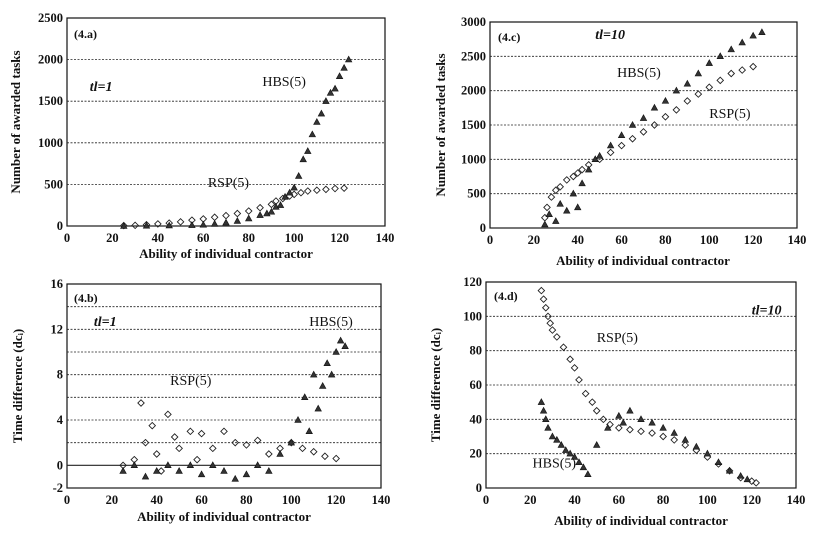 This screenshot has height=533, width=815. Describe the element at coordinates (57, 386) in the screenshot. I see `y-tick-labels: -2 0 4 8 12 16` at that location.